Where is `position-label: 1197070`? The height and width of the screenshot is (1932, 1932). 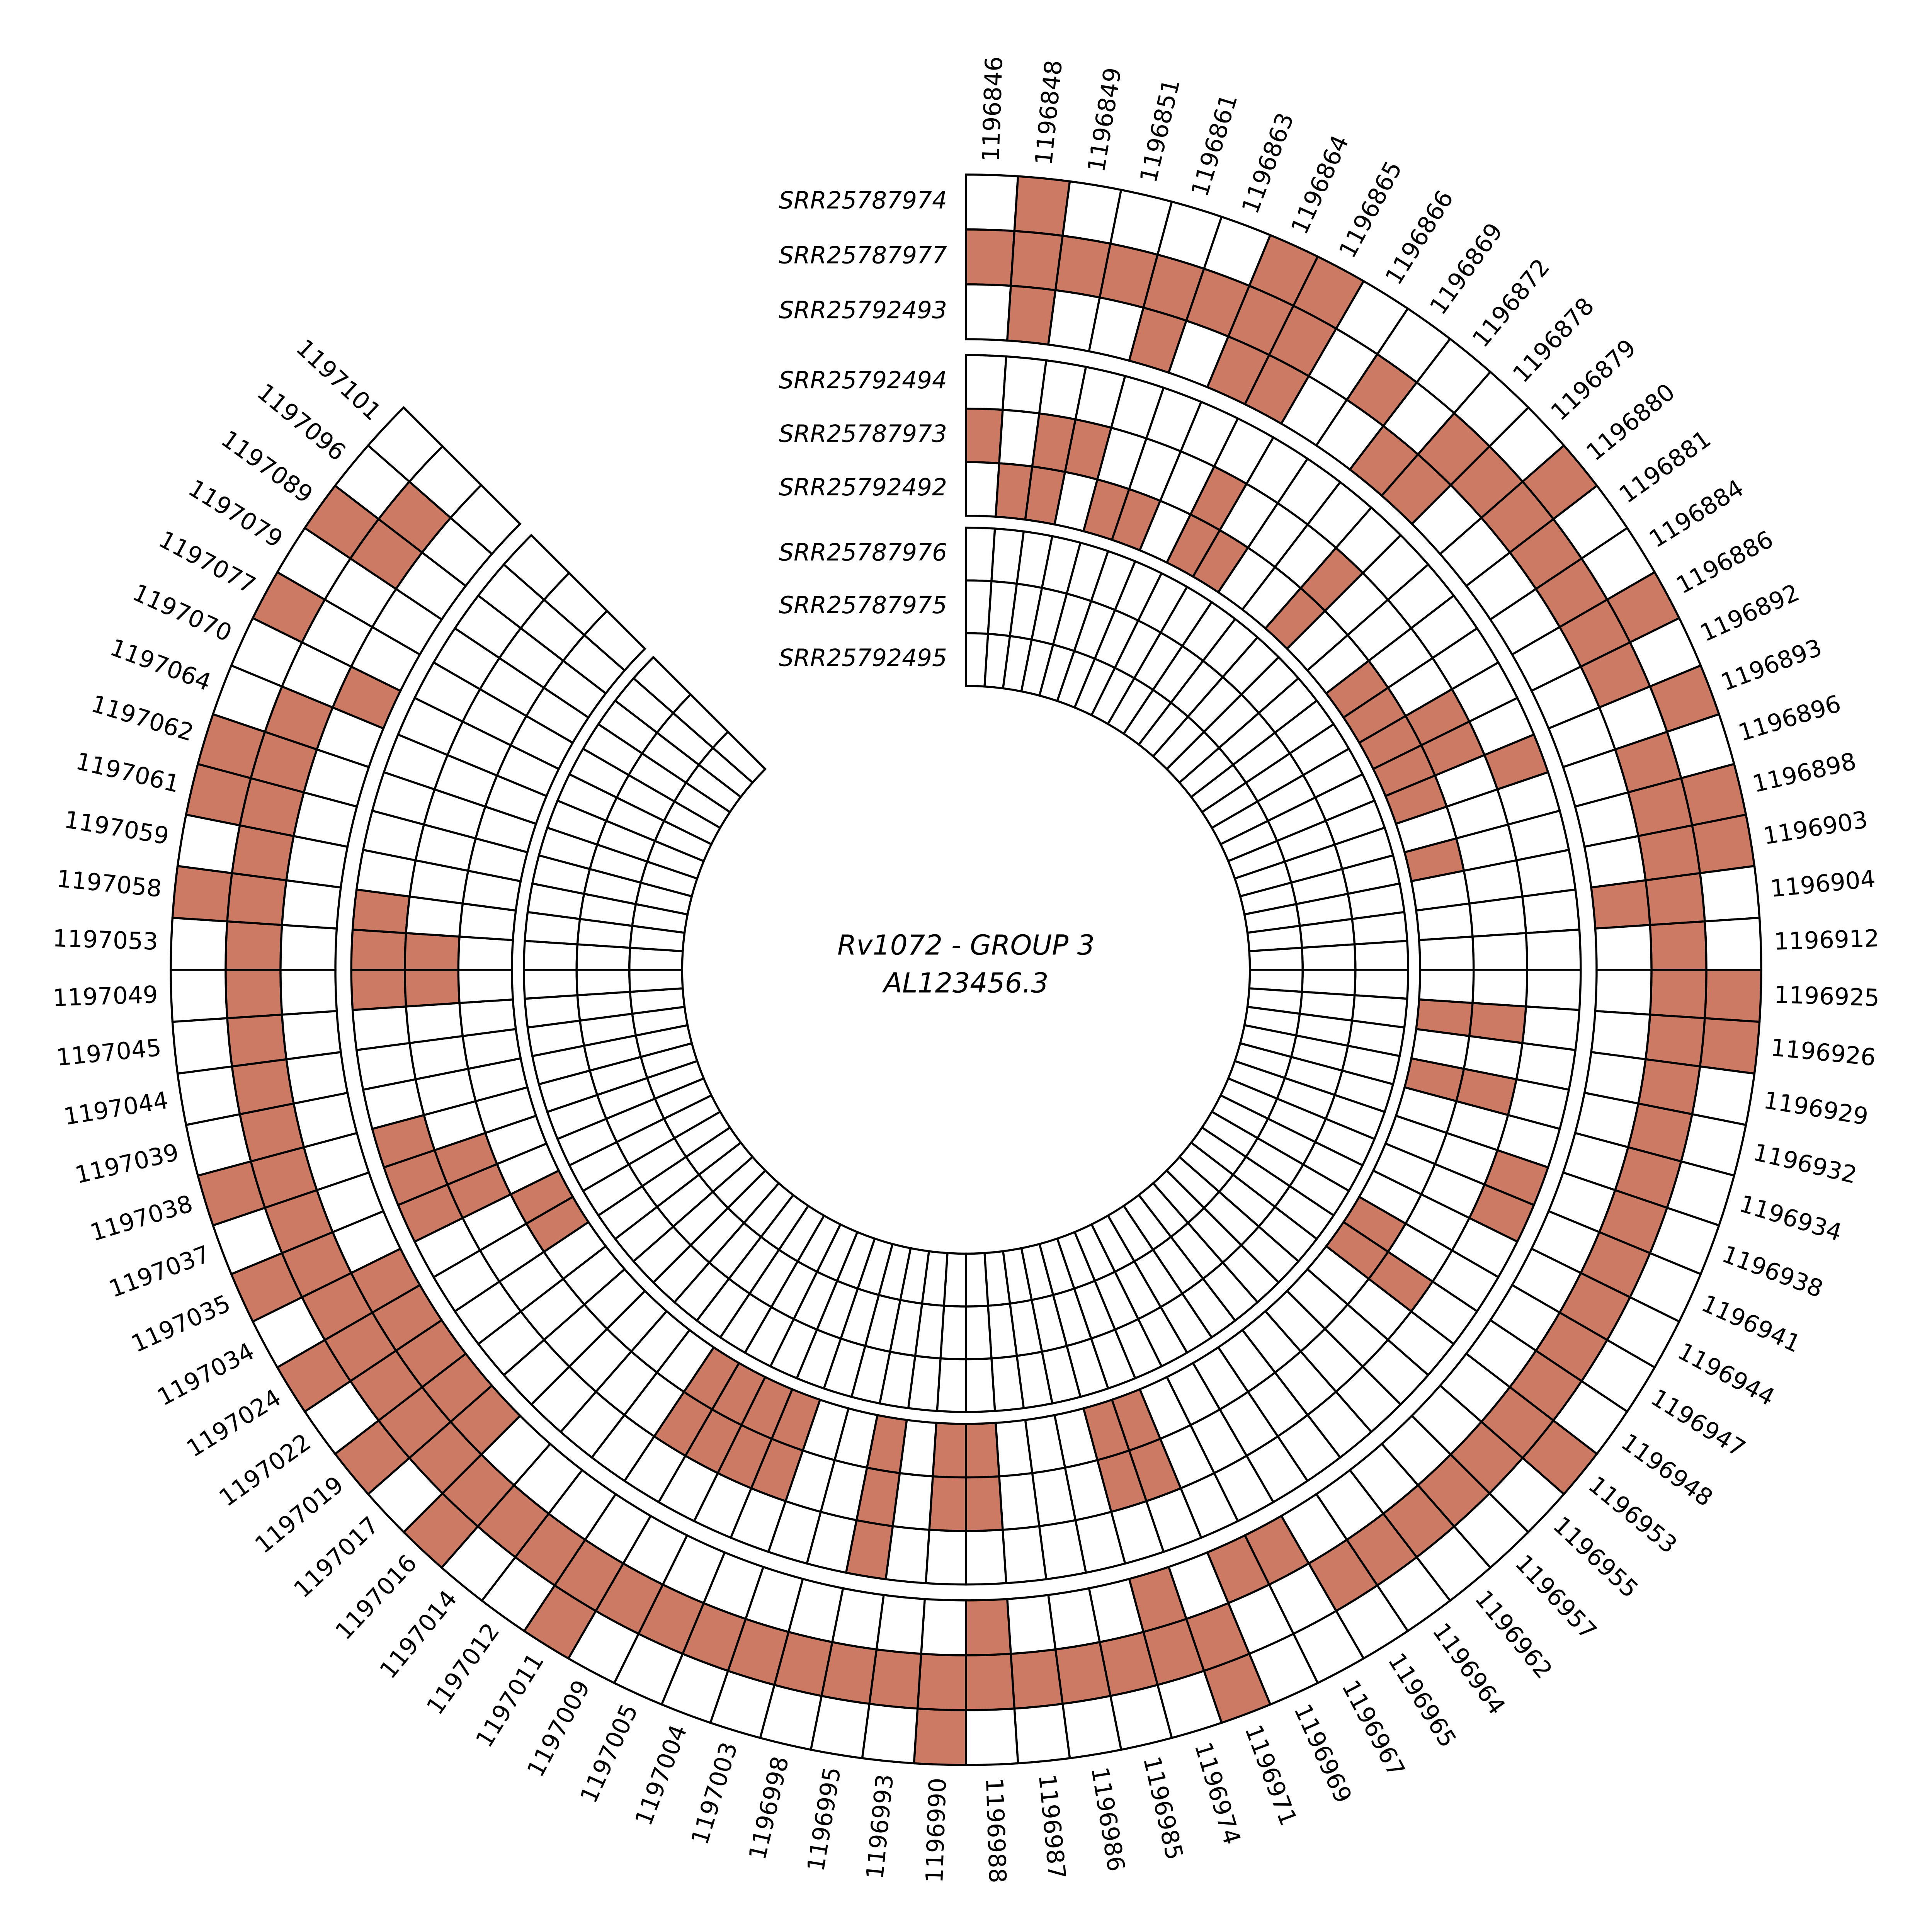
position-label: 1197070 is located at coordinates (183, 613).